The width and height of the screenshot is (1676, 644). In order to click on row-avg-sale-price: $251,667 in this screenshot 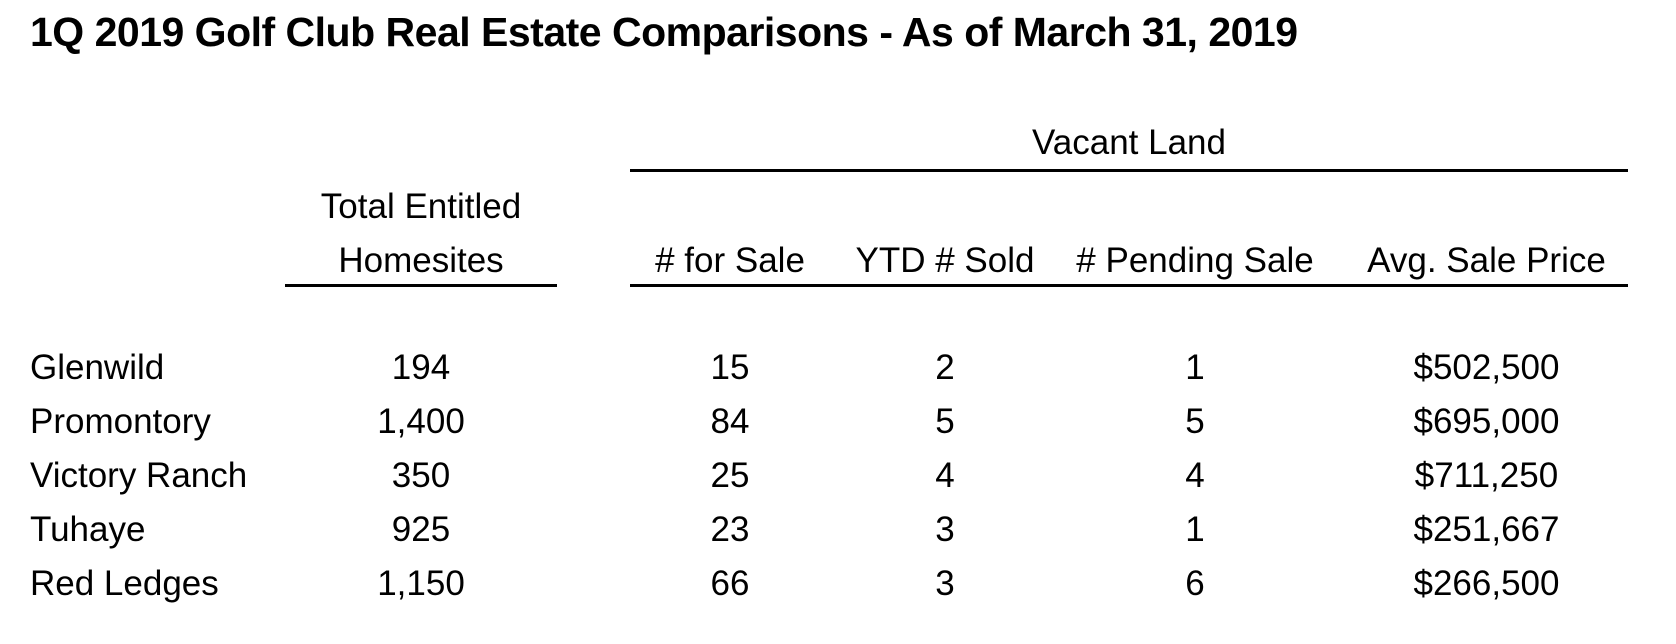, I will do `click(1486, 529)`.